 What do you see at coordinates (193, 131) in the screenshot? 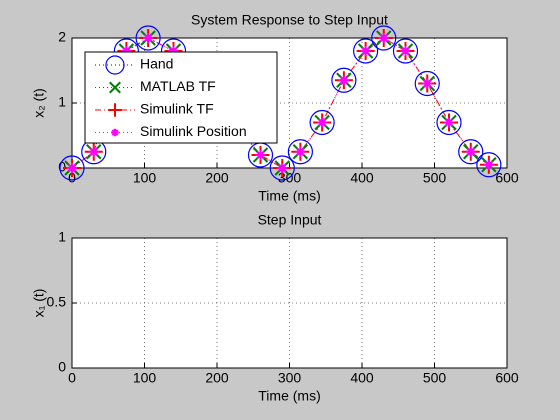
I see `legend-label: Simulink Position` at bounding box center [193, 131].